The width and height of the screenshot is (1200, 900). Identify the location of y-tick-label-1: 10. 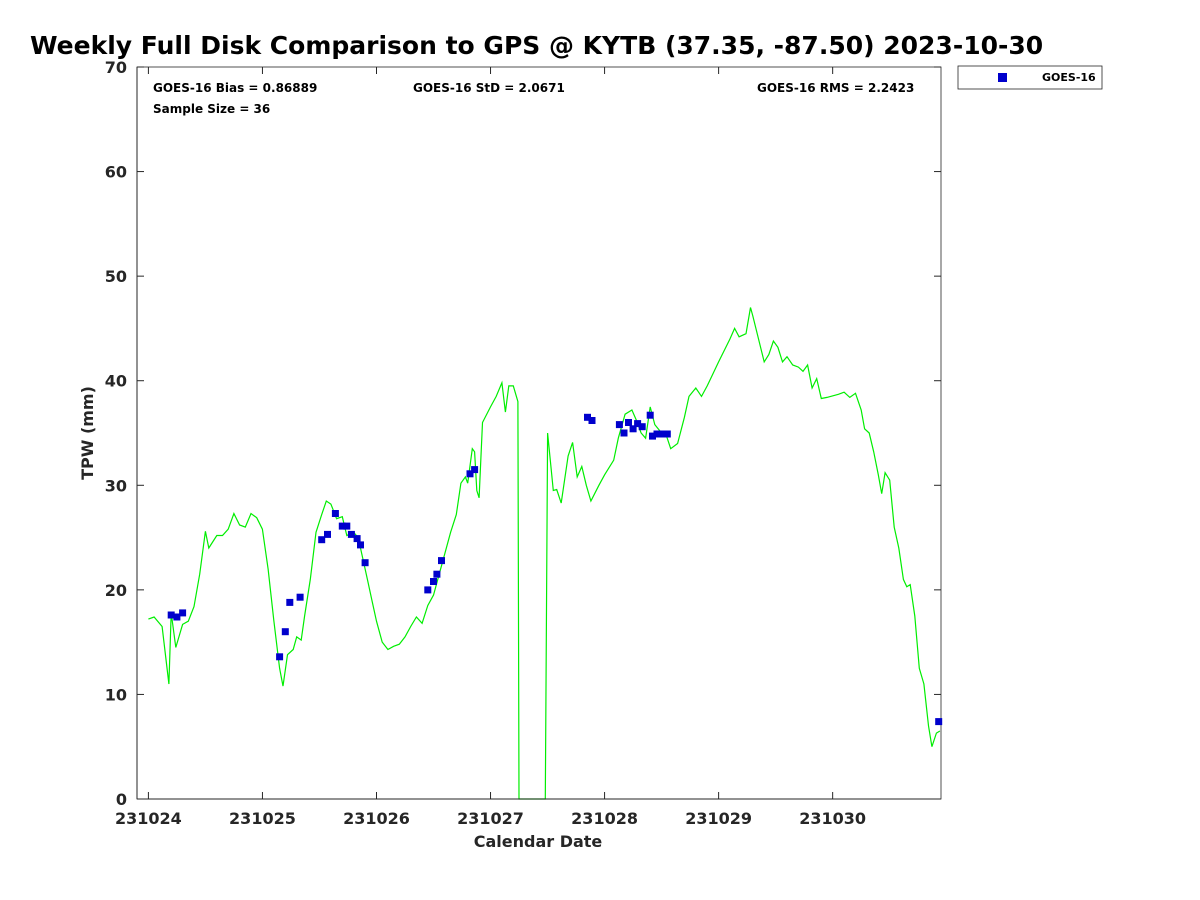
(116, 694).